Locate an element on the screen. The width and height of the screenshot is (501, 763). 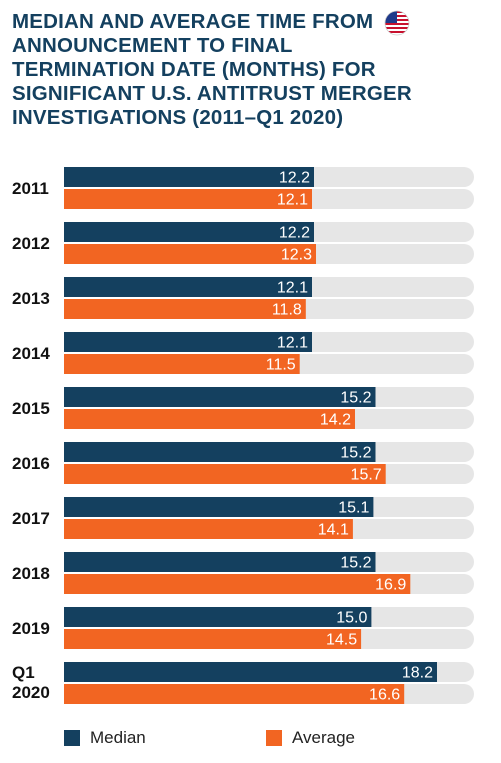
value-label-average: 11.5 is located at coordinates (281, 365).